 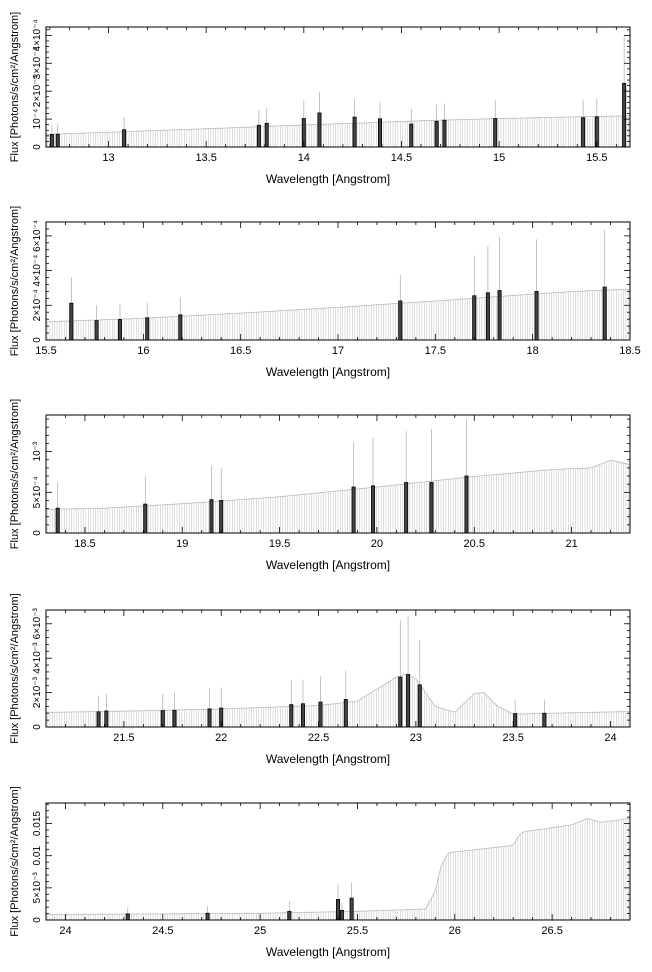 I want to click on x-tick-label: 26.5, so click(x=551, y=931).